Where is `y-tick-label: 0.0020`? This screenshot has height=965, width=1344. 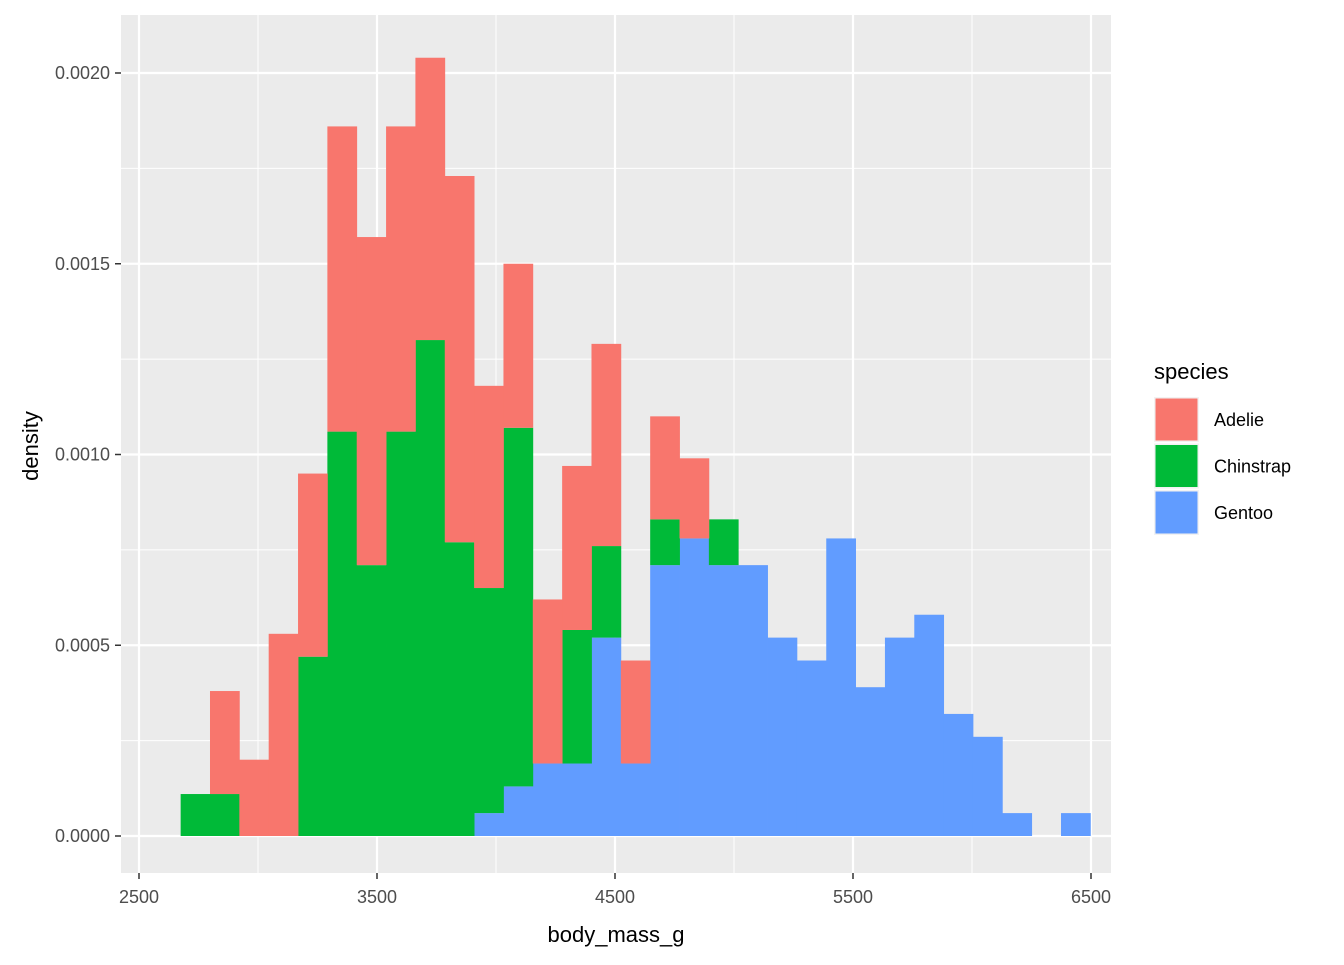 y-tick-label: 0.0020 is located at coordinates (82, 73).